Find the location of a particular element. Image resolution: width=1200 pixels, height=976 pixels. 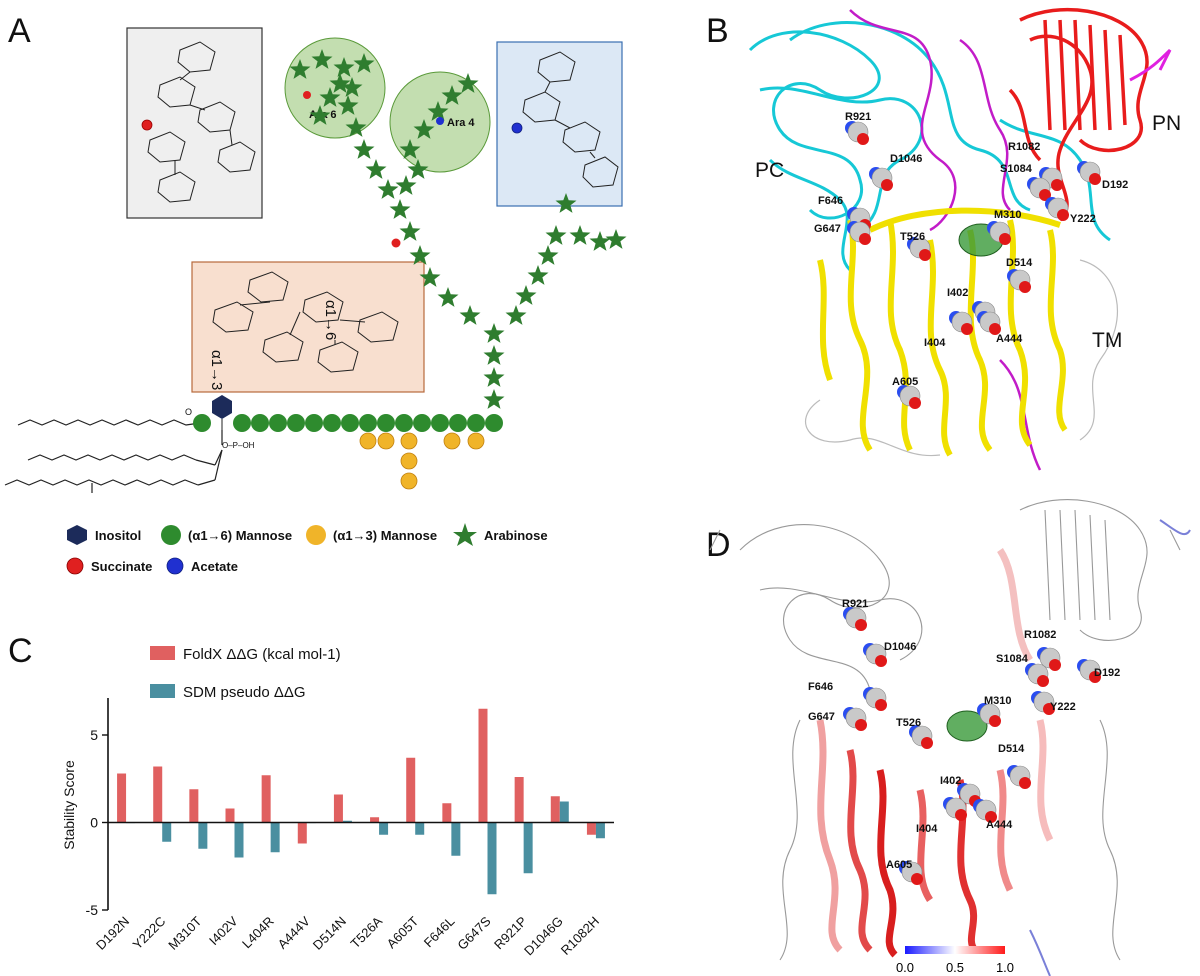

bar-sdm-a605t is located at coordinates (420, 828).